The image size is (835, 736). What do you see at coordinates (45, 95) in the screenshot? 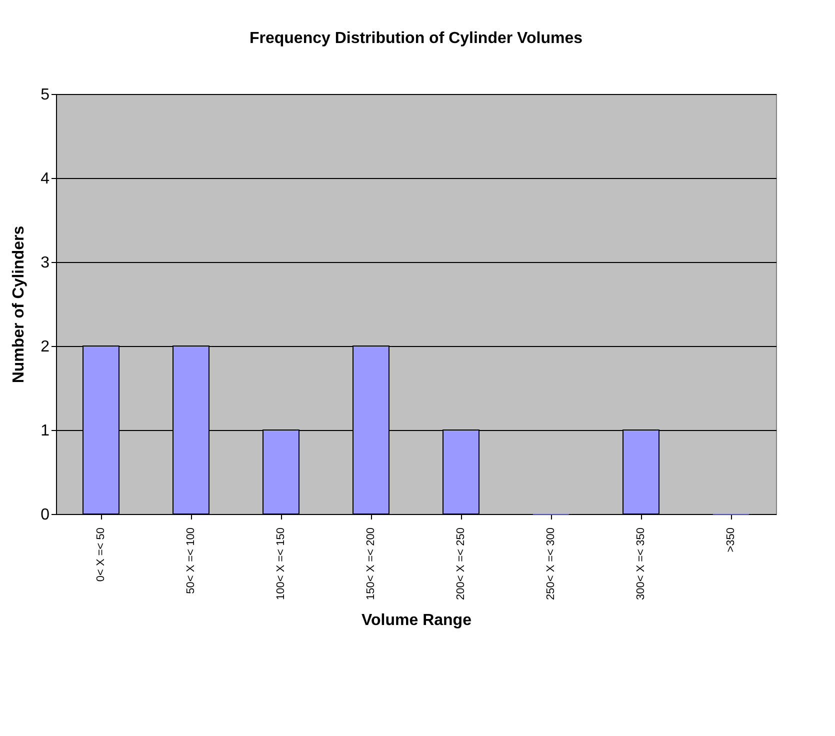
I see `y-tick-label: 5` at bounding box center [45, 95].